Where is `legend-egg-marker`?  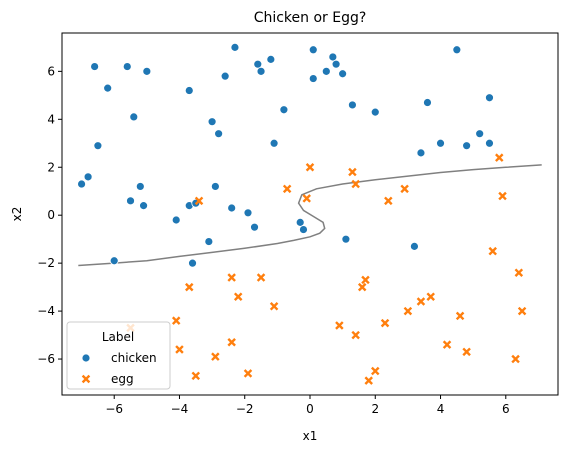
legend-egg-marker is located at coordinates (86, 379).